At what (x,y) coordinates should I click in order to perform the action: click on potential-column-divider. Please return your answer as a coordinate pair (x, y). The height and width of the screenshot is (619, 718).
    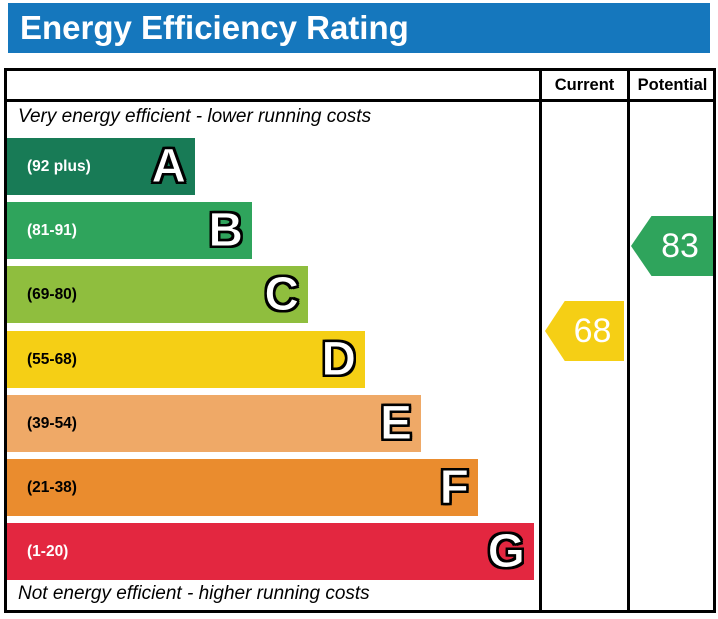
    Looking at the image, I should click on (628, 340).